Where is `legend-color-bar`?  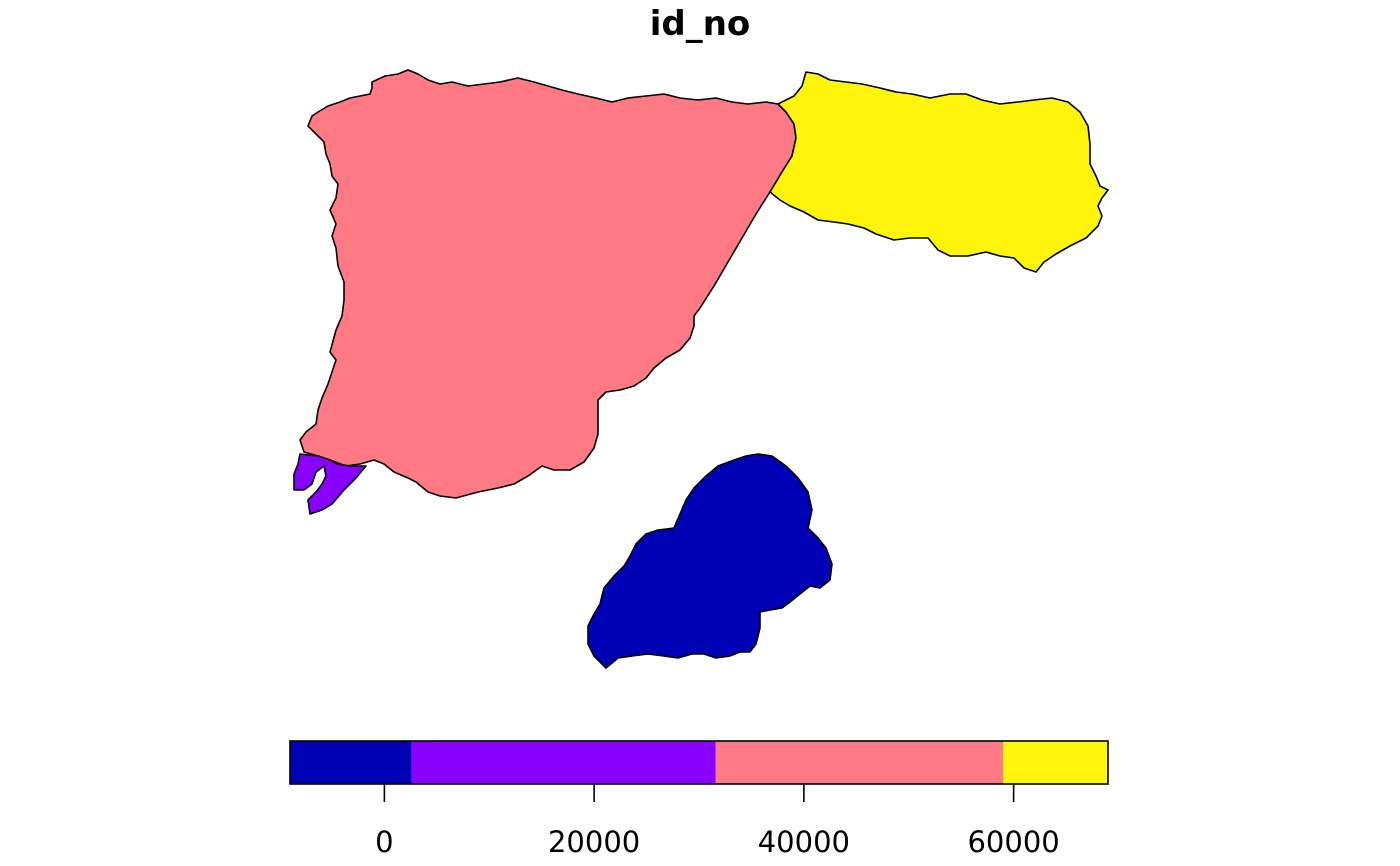
legend-color-bar is located at coordinates (699, 762).